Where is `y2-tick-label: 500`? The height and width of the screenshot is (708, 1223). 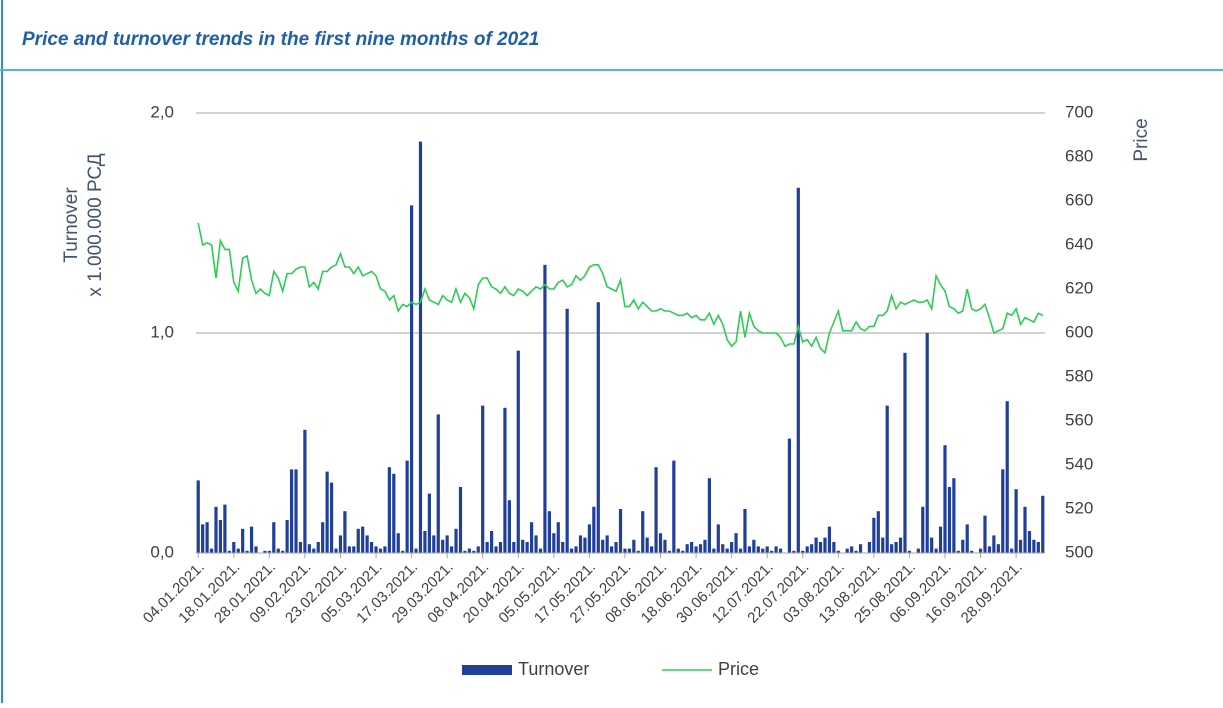 y2-tick-label: 500 is located at coordinates (1079, 551).